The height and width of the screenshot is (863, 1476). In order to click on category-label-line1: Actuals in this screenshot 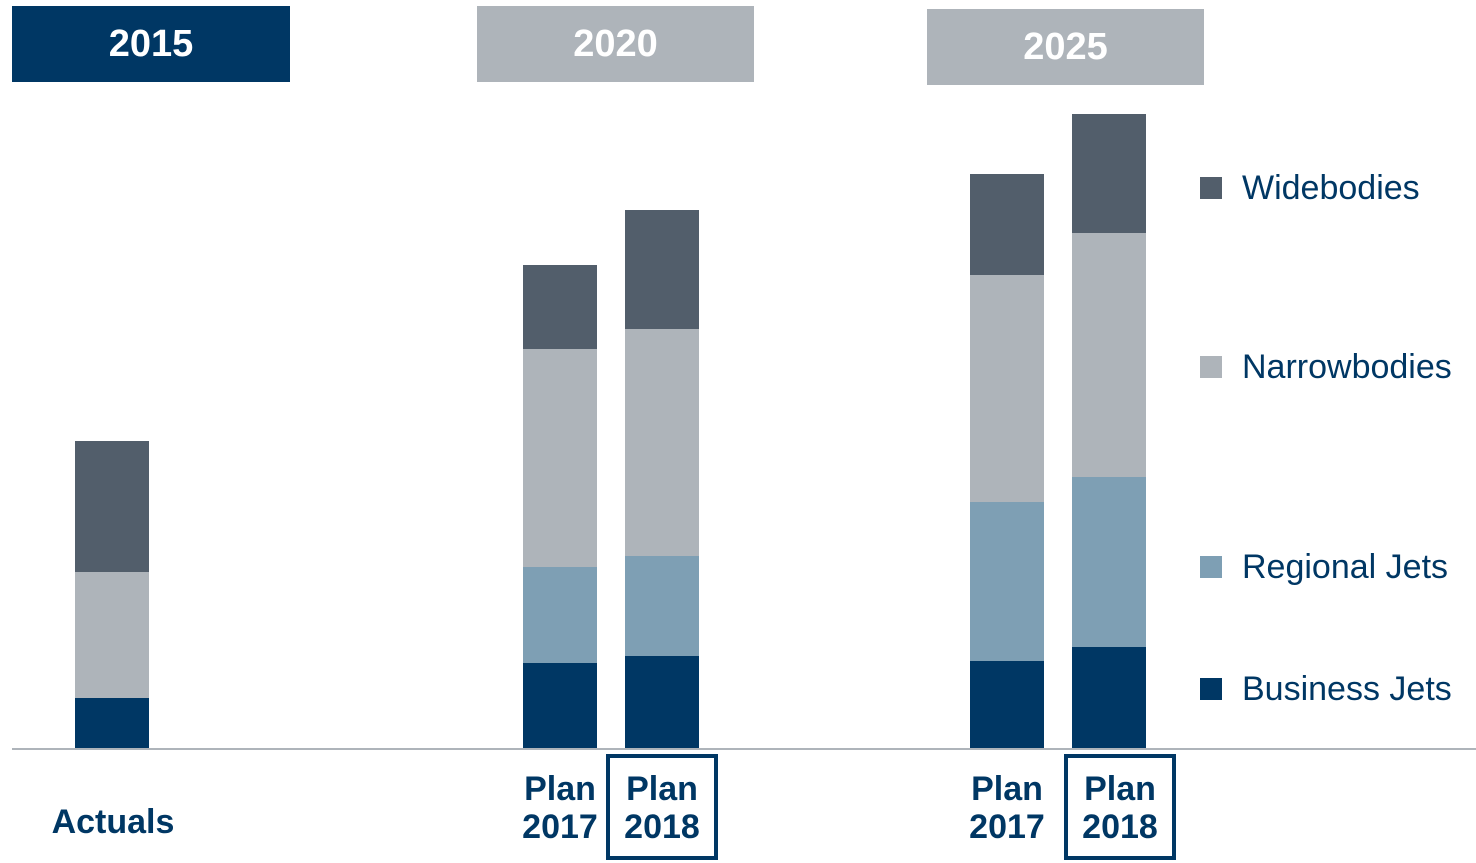, I will do `click(113, 822)`.